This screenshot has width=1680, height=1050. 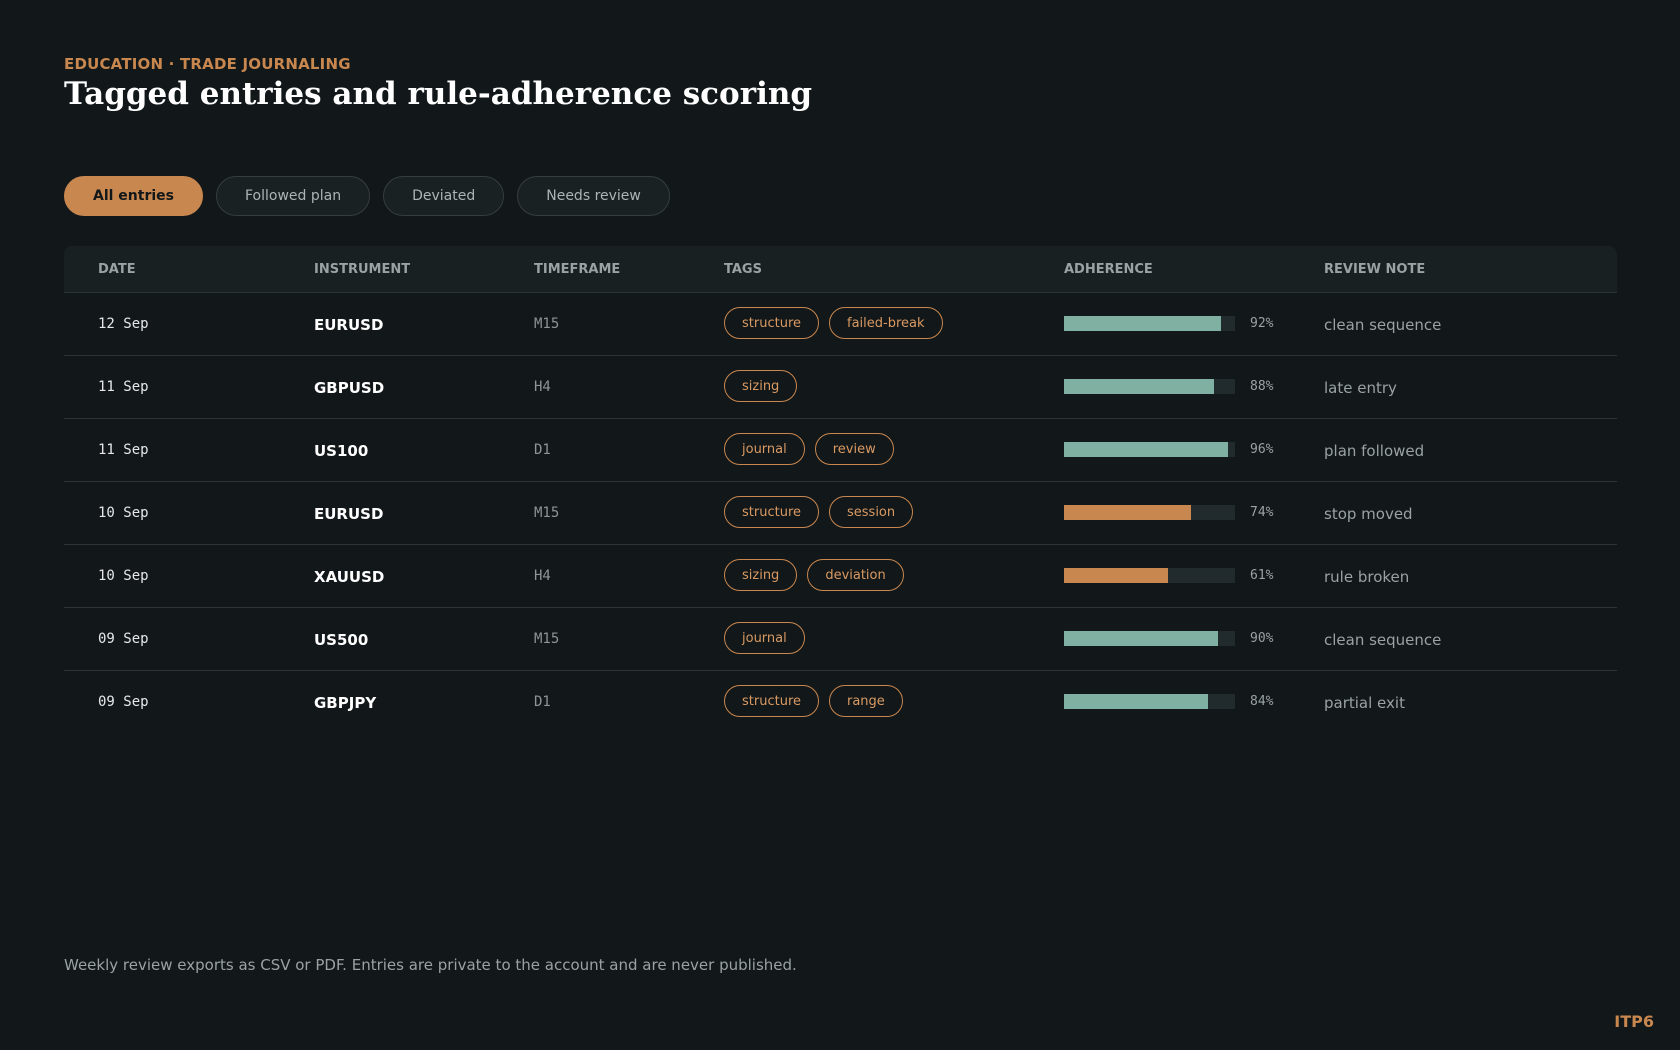 I want to click on entry-tags: sizing deviation, so click(x=814, y=575).